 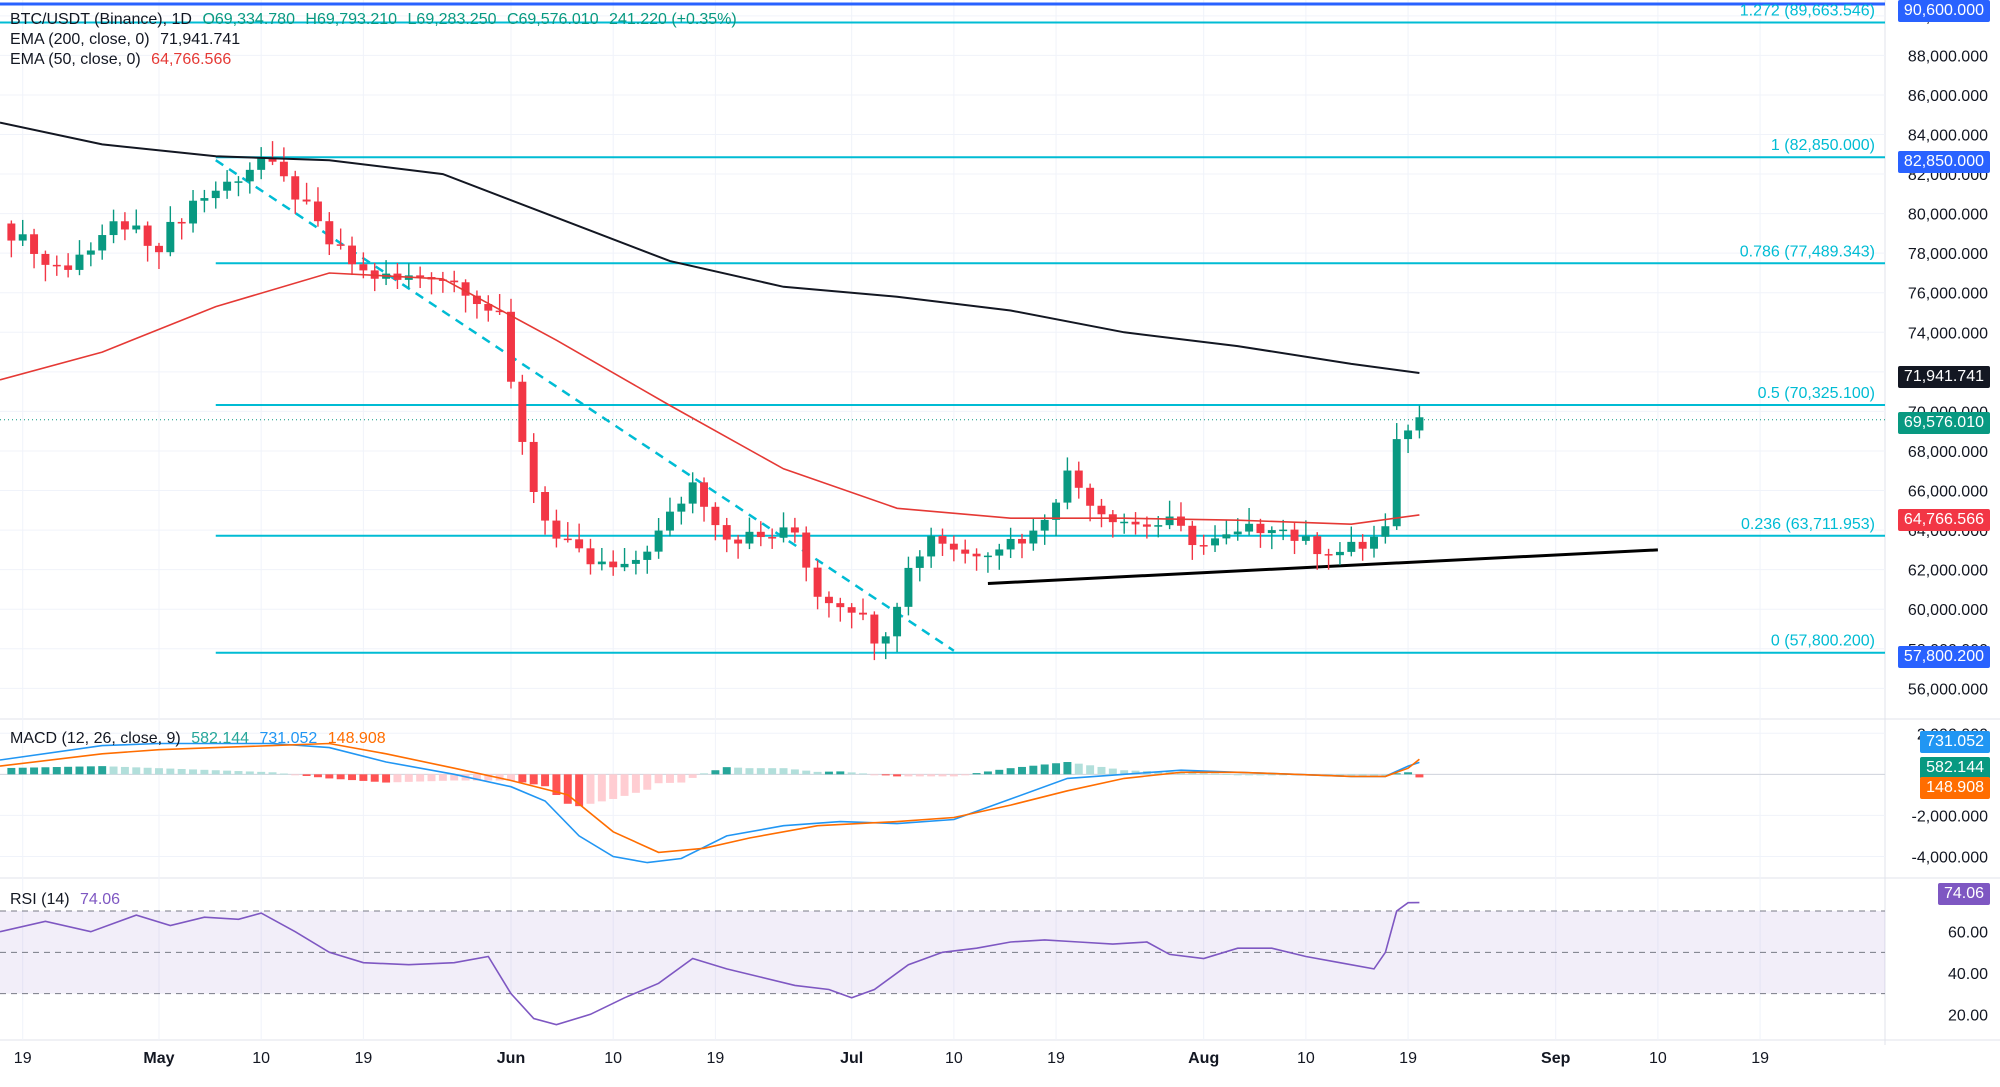 I want to click on price-tag-macd-hist: 148.908, so click(x=1955, y=788).